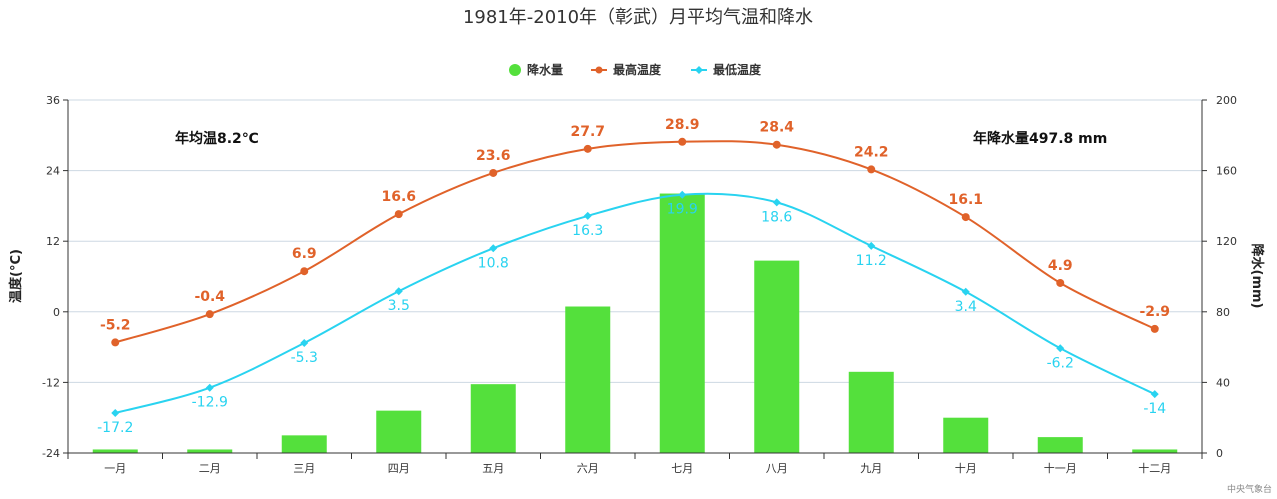 Image resolution: width=1277 pixels, height=499 pixels. I want to click on x-tick-label: 十月, so click(966, 468).